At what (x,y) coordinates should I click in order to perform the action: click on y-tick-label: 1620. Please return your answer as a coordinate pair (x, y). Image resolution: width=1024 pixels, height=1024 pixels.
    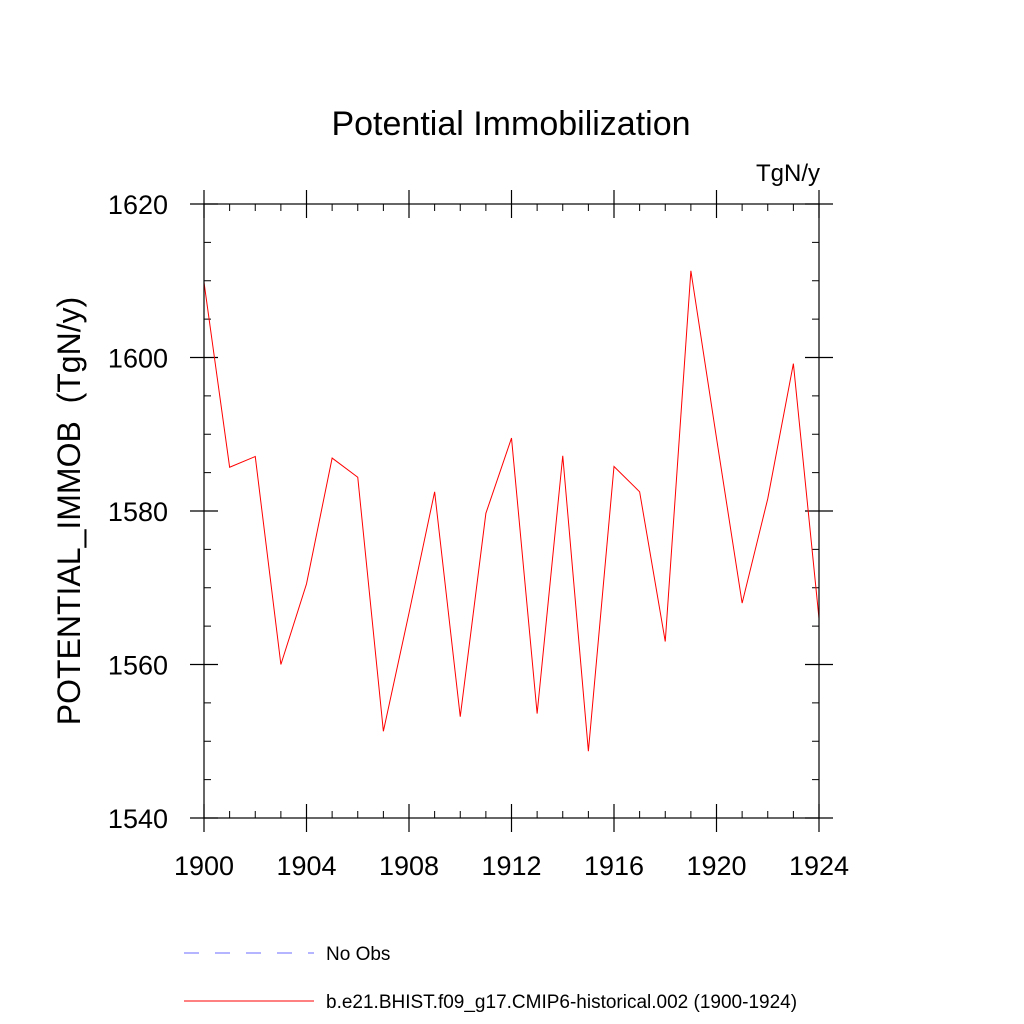
    Looking at the image, I should click on (138, 205).